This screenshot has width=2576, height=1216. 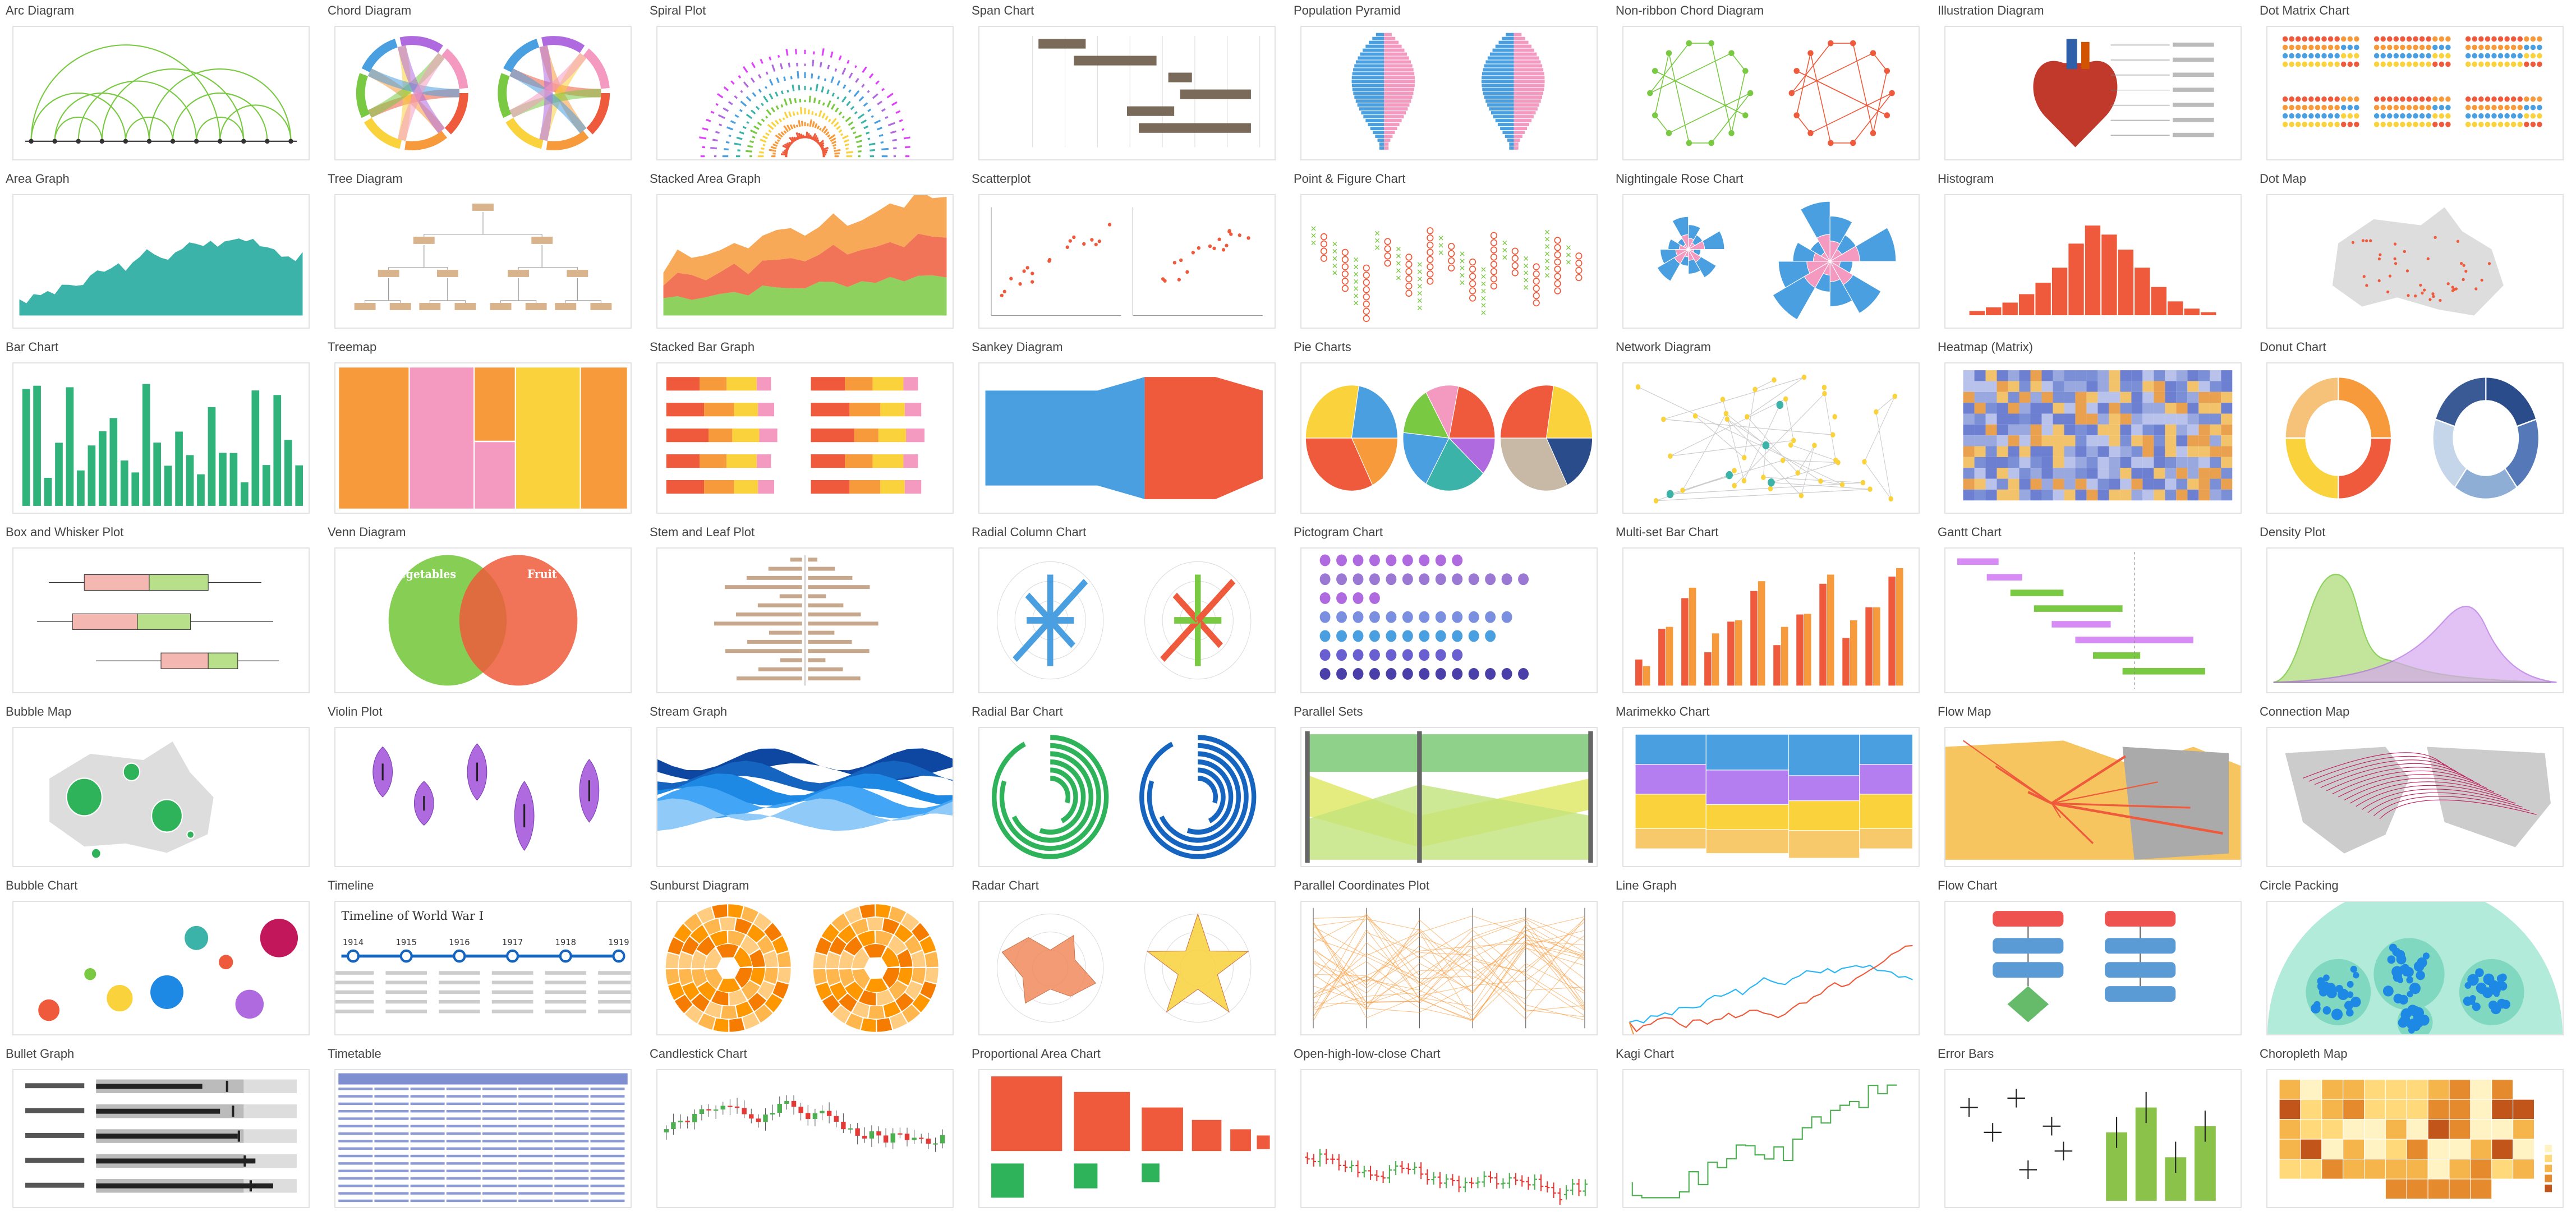 What do you see at coordinates (1036, 1054) in the screenshot?
I see `chart-tile-label: Proportional Area Chart` at bounding box center [1036, 1054].